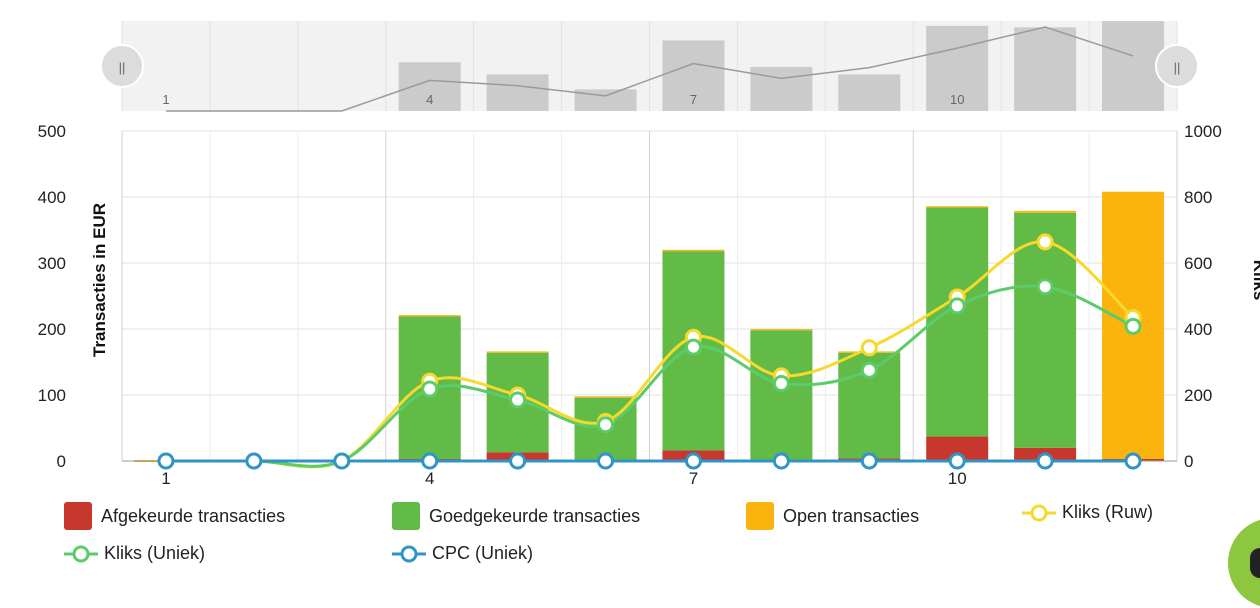 The height and width of the screenshot is (608, 1260). Describe the element at coordinates (1188, 461) in the screenshot. I see `y-right-tick-label: 0` at that location.